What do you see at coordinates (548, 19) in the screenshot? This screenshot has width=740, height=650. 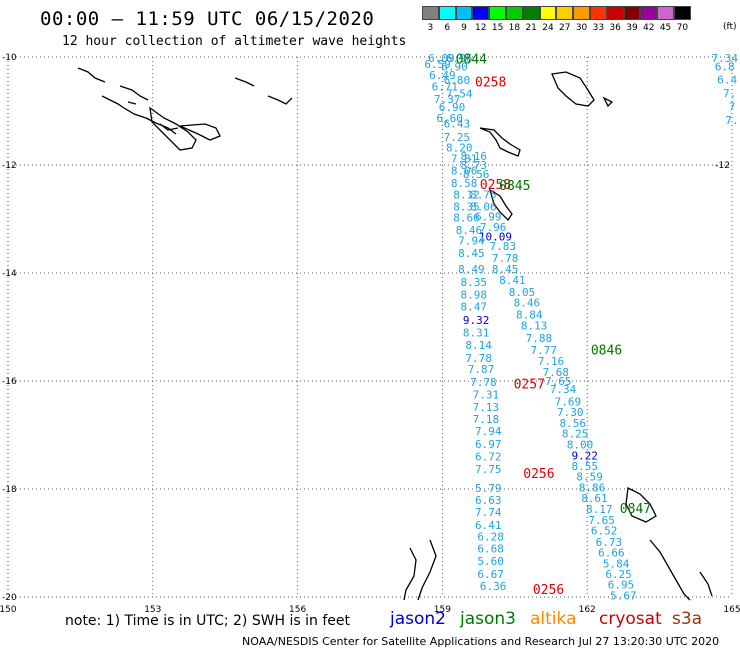 I see `scale-swatch-7: 24` at bounding box center [548, 19].